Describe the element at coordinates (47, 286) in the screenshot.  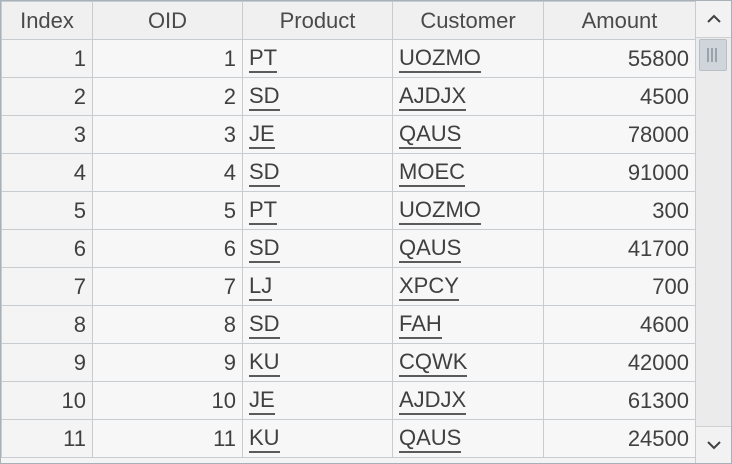
I see `cell-index: 7` at that location.